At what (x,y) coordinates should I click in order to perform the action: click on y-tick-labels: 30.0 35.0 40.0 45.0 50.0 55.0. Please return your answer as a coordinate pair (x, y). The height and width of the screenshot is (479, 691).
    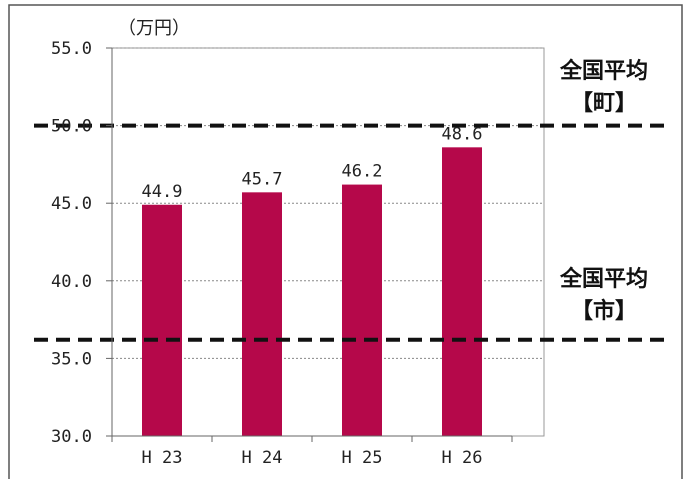
    Looking at the image, I should click on (81, 243).